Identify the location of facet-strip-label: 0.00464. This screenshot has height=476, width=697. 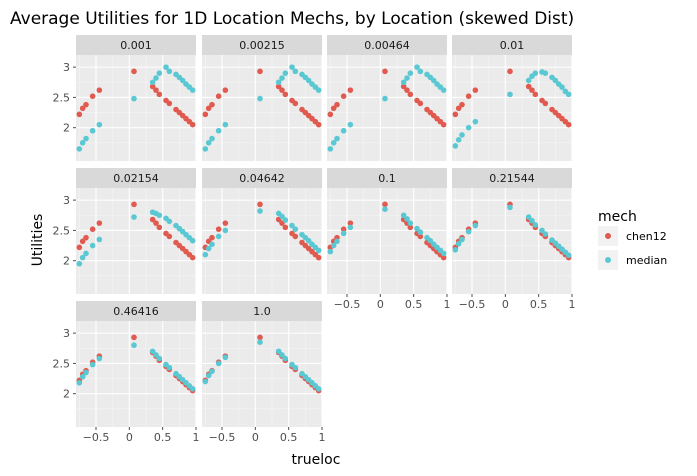
(387, 45).